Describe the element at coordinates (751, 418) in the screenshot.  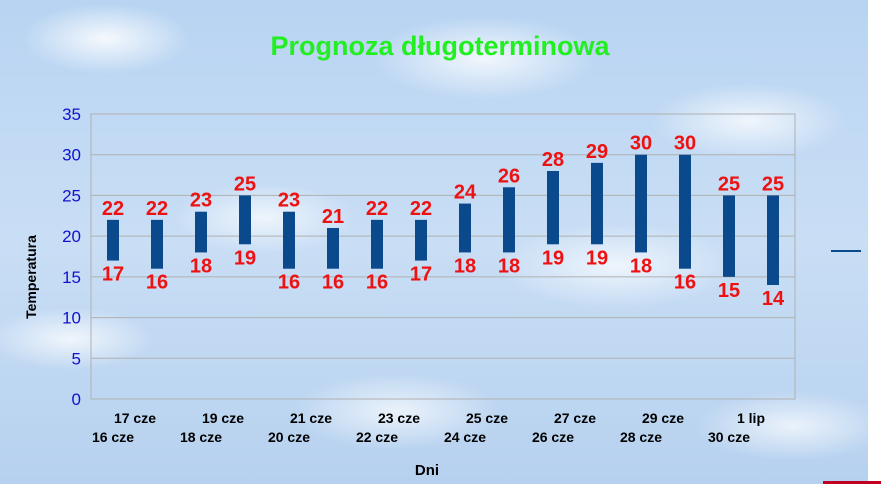
I see `x-tick-label: 1 lip` at that location.